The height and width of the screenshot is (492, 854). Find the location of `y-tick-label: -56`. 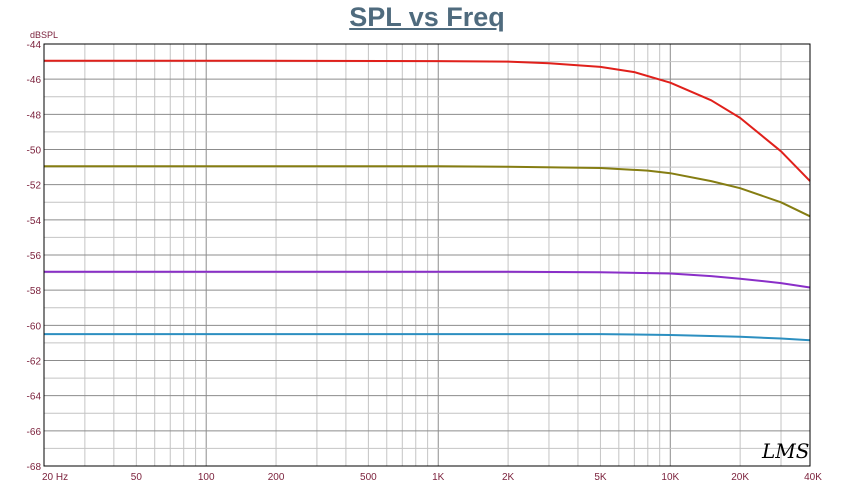

y-tick-label: -56 is located at coordinates (34, 256).